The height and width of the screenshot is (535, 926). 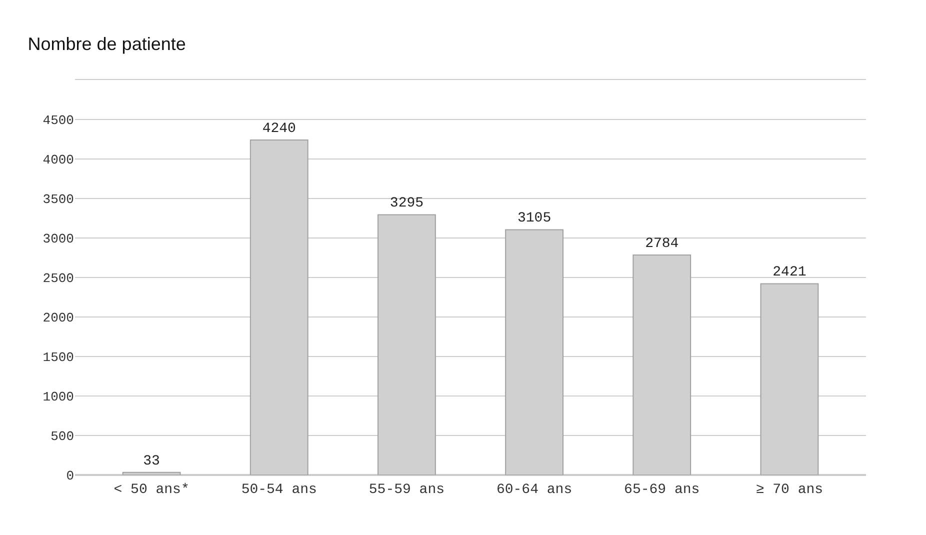 What do you see at coordinates (407, 204) in the screenshot?
I see `data-label: 3295` at bounding box center [407, 204].